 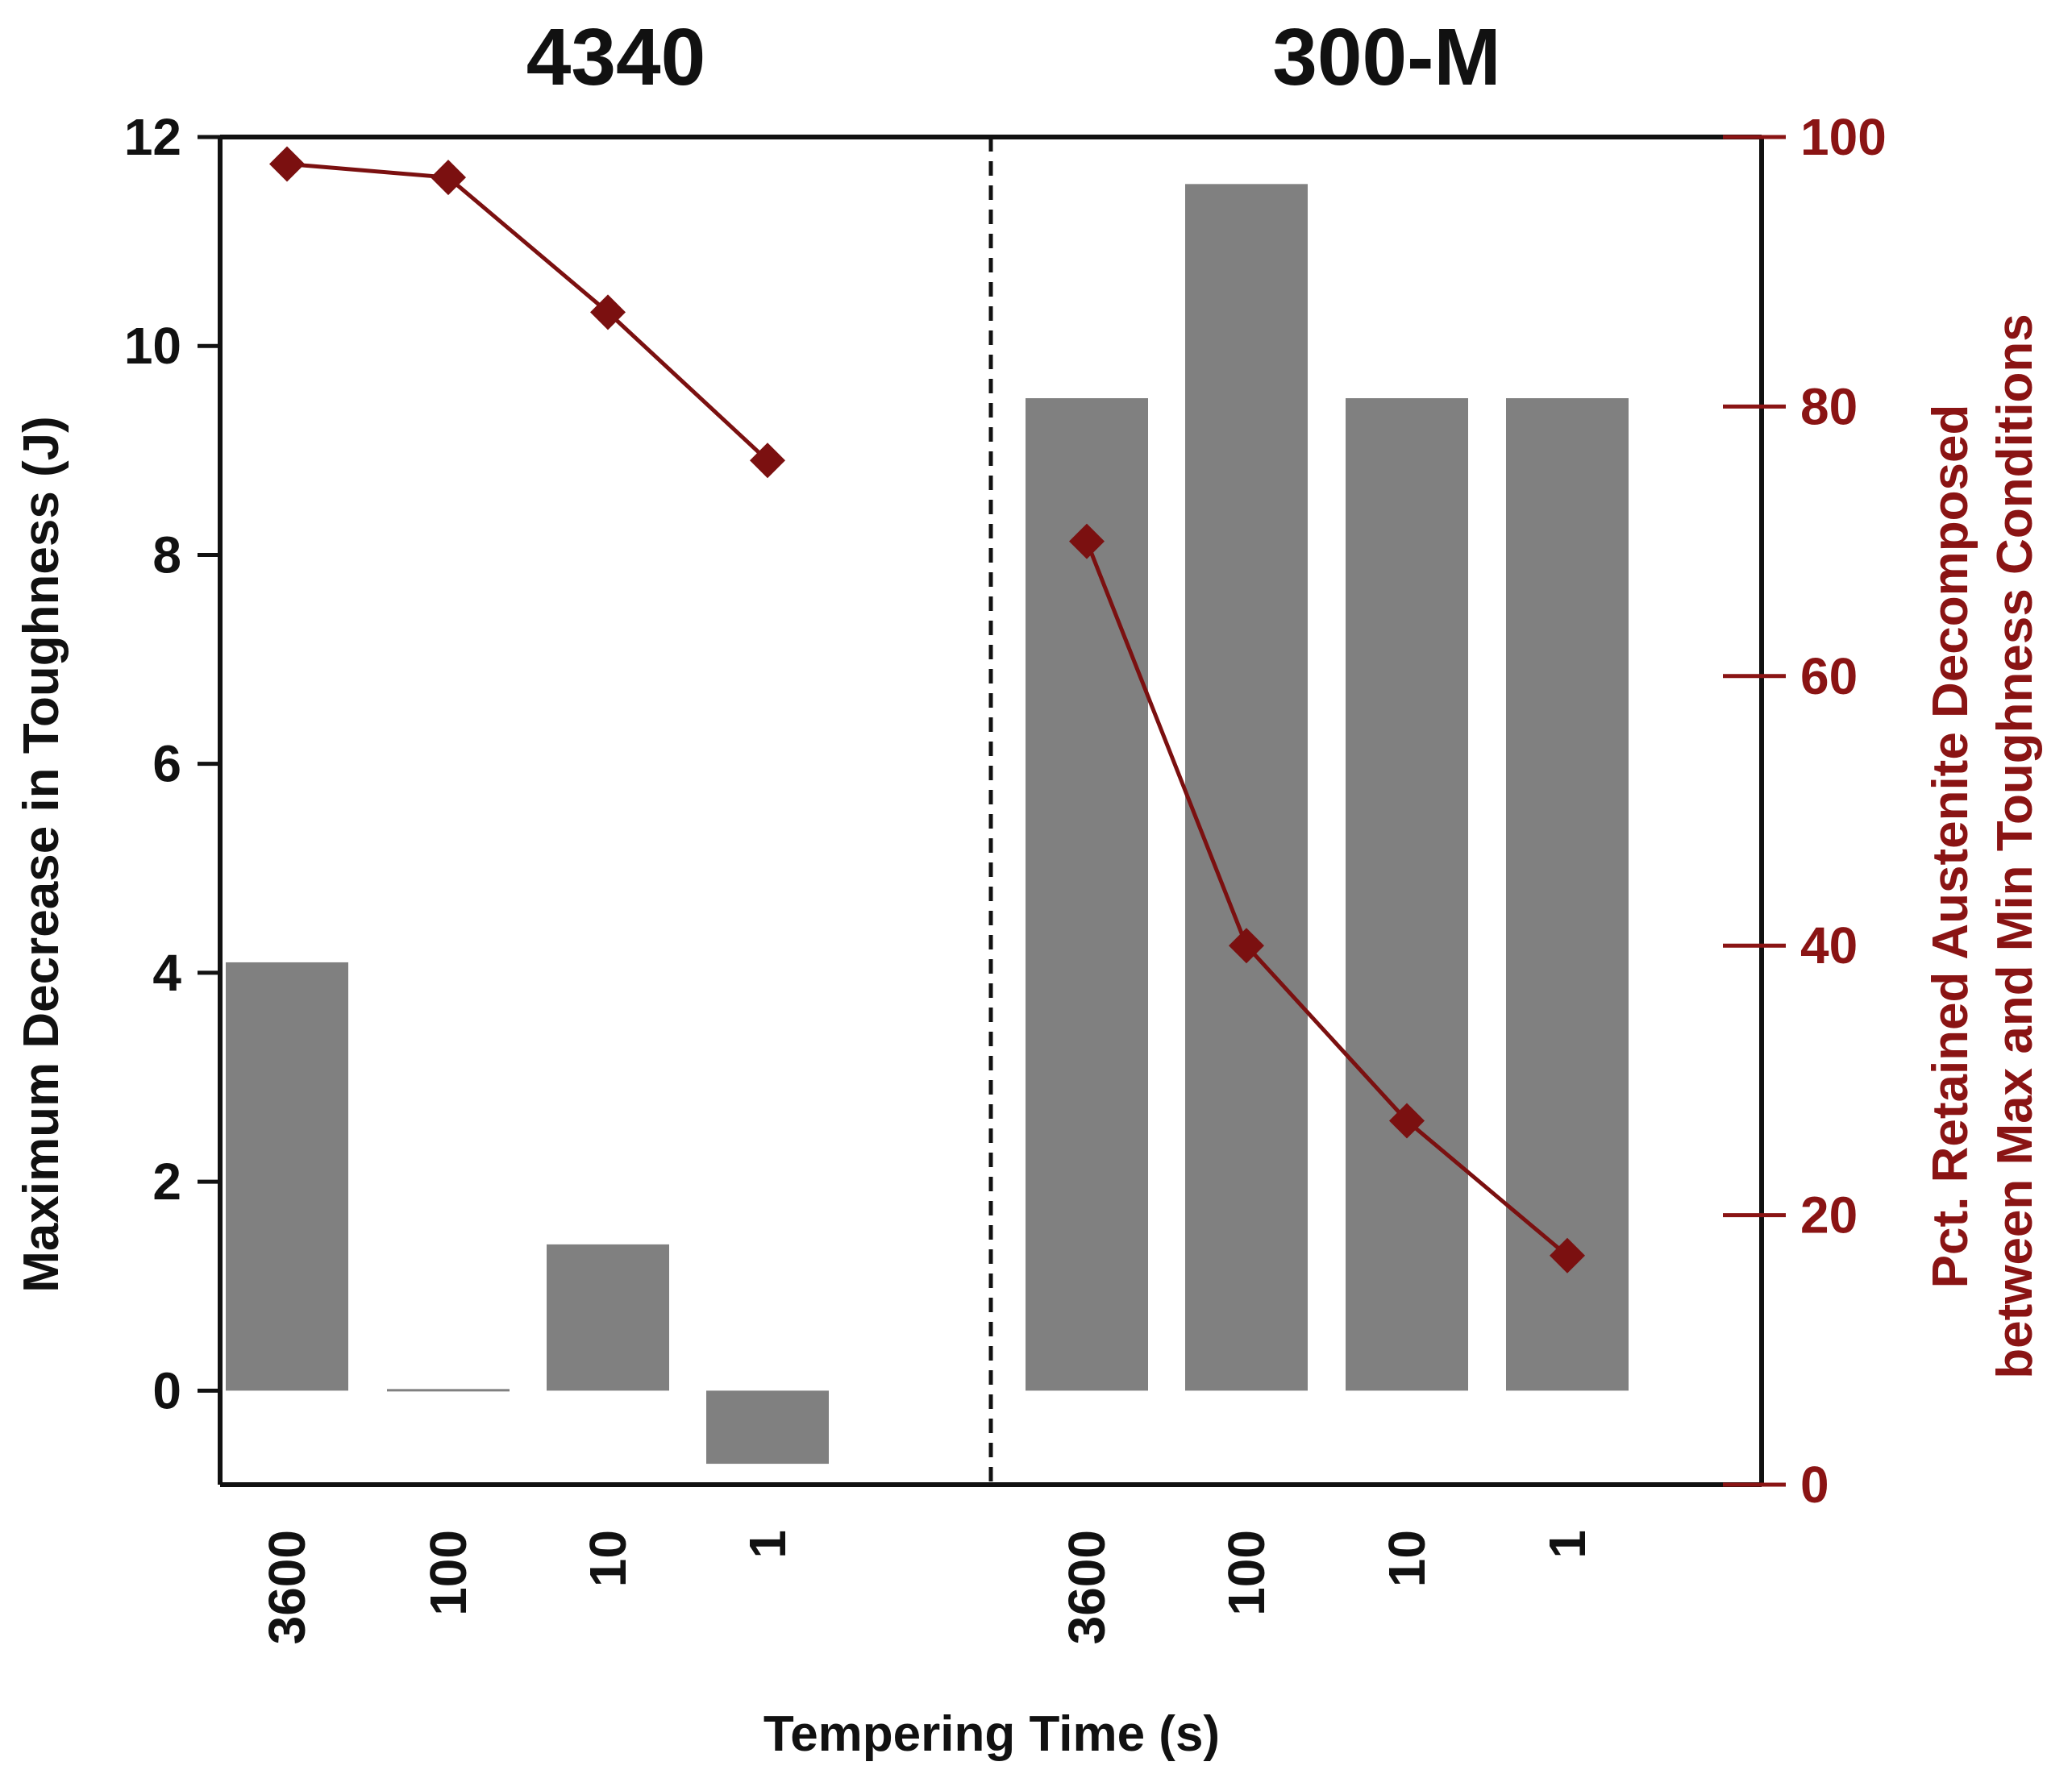 What do you see at coordinates (166, 1182) in the screenshot?
I see `y-left-tick-label: 2` at bounding box center [166, 1182].